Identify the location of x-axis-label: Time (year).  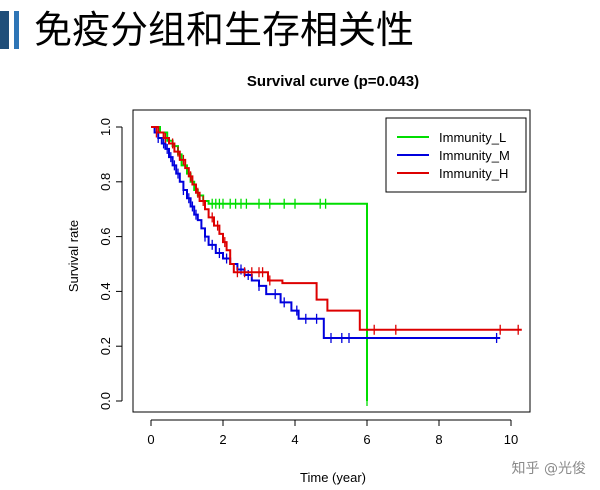
(333, 477).